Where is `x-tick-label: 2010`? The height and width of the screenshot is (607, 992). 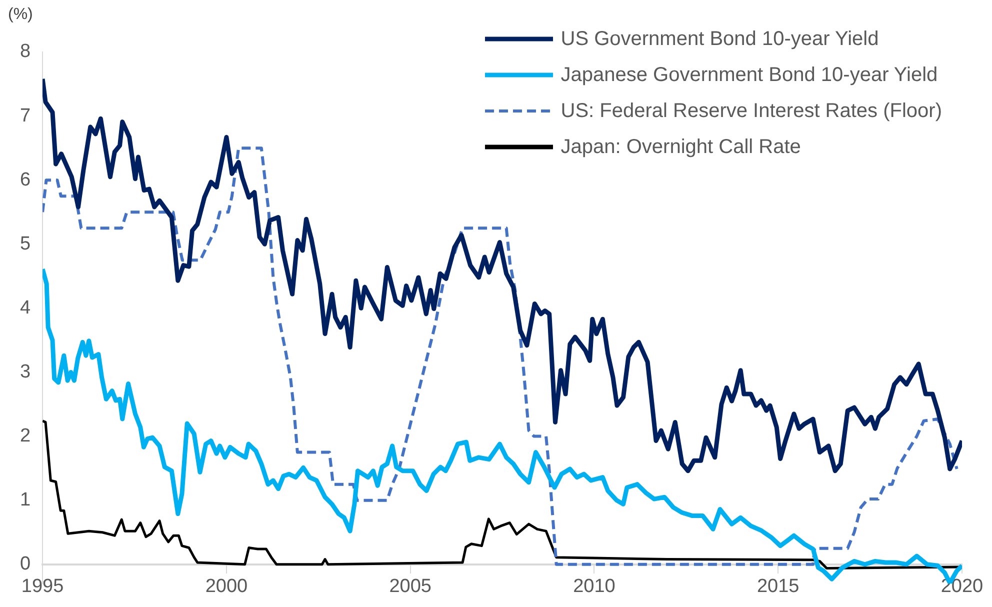 x-tick-label: 2010 is located at coordinates (594, 587).